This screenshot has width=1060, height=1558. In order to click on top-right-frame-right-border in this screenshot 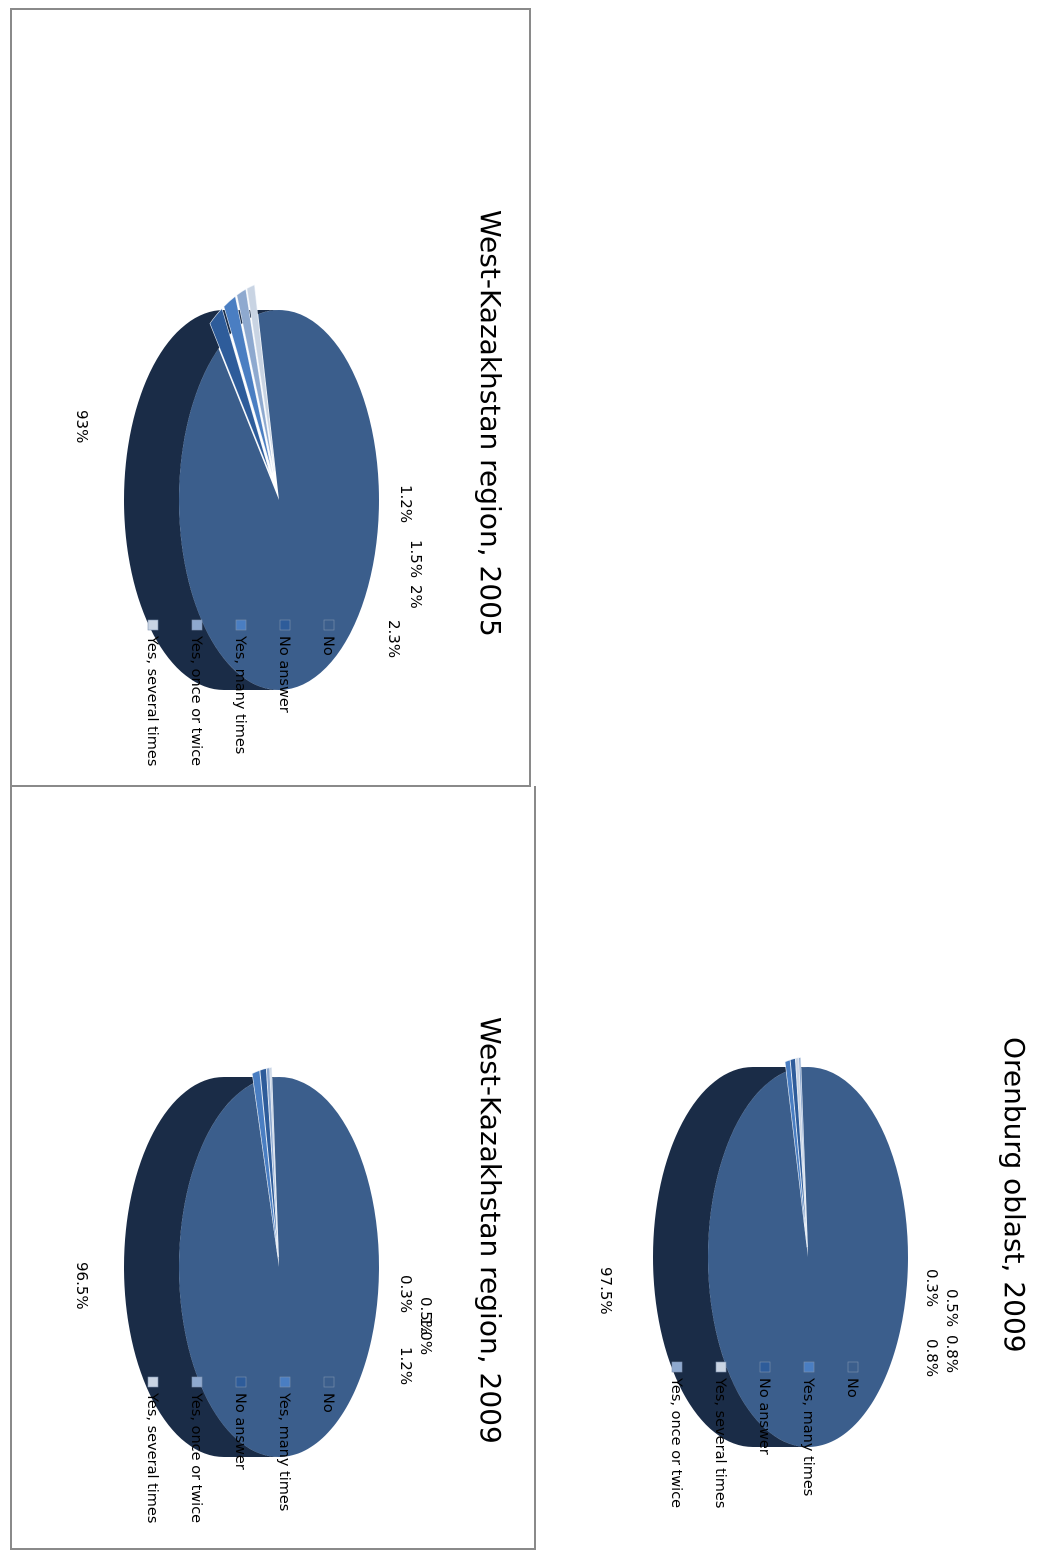, I will do `click(530, 397)`.